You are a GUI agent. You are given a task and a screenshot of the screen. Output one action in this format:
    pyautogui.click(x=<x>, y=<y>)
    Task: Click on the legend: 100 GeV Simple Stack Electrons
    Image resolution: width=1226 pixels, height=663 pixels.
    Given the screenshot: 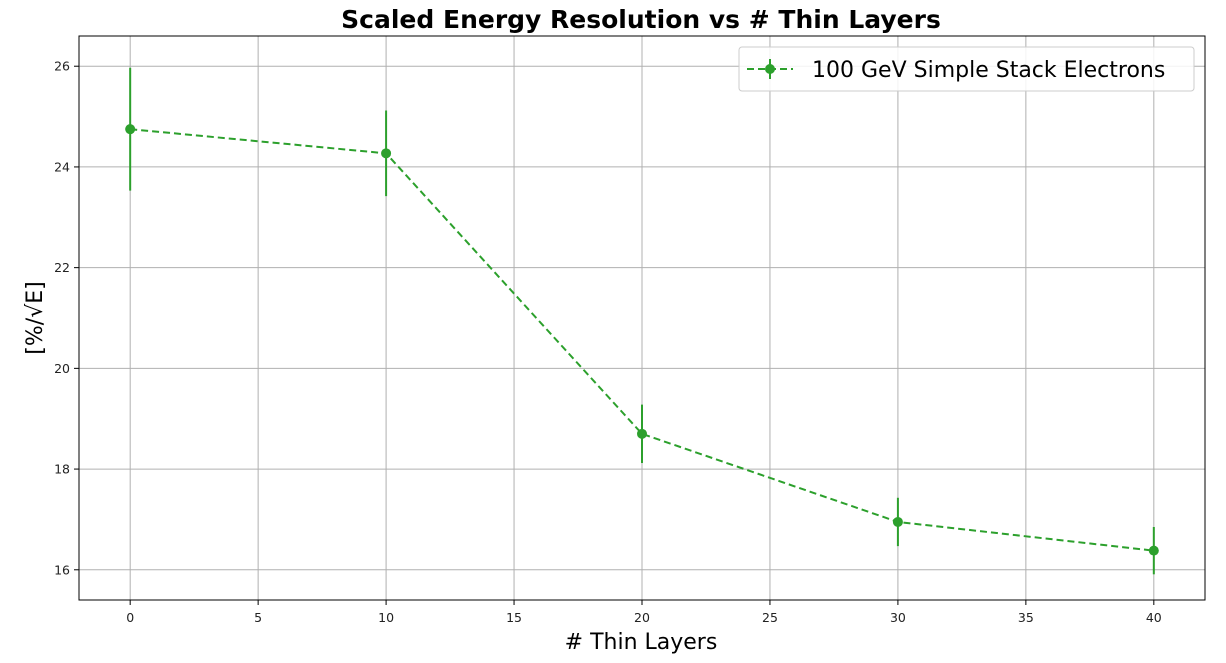 What is the action you would take?
    pyautogui.click(x=966, y=69)
    